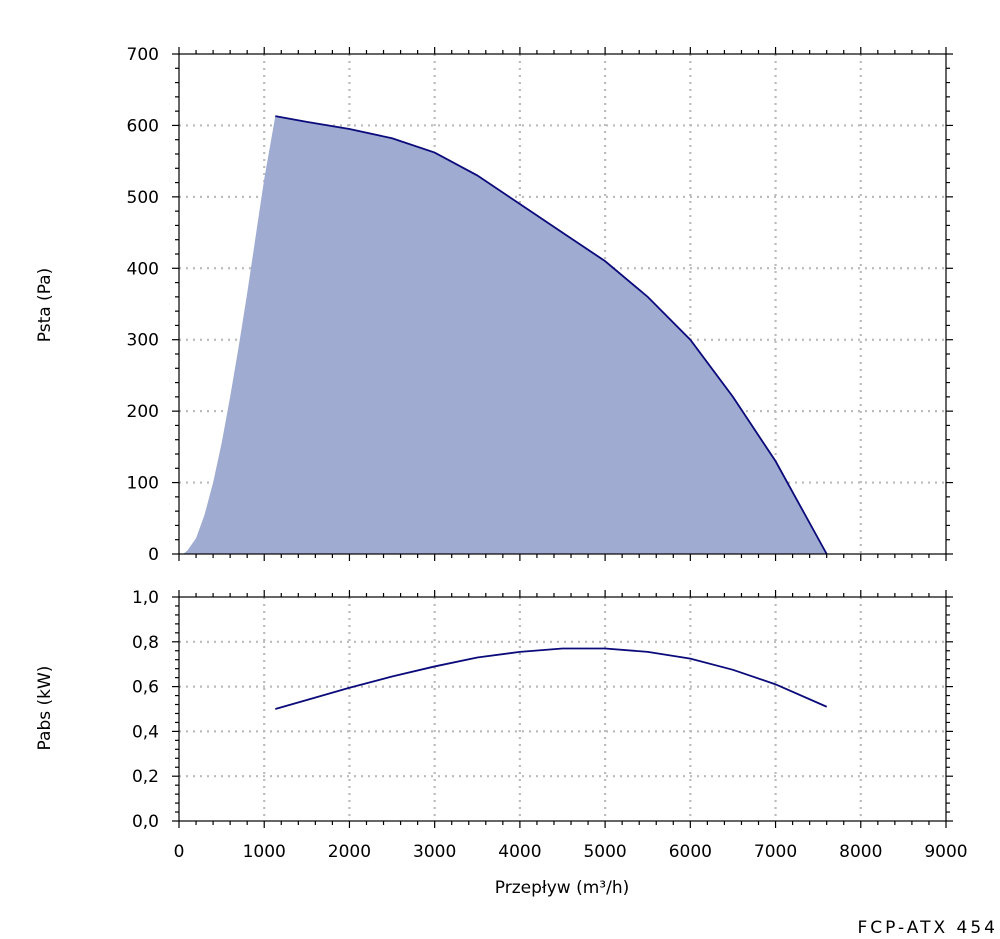 The image size is (1000, 939). Describe the element at coordinates (179, 852) in the screenshot. I see `power-xtick-label: 0` at that location.